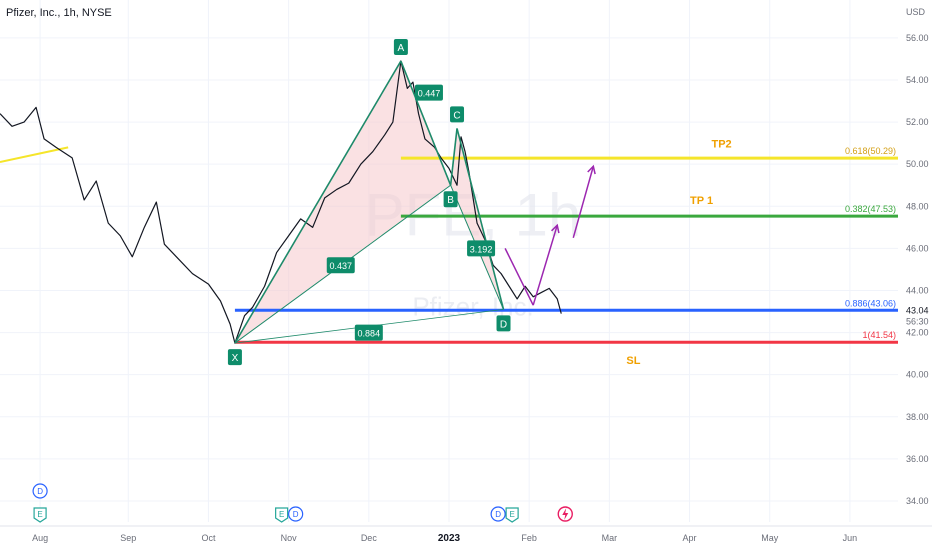  I want to click on y-tick-label: 38.00, so click(917, 417).